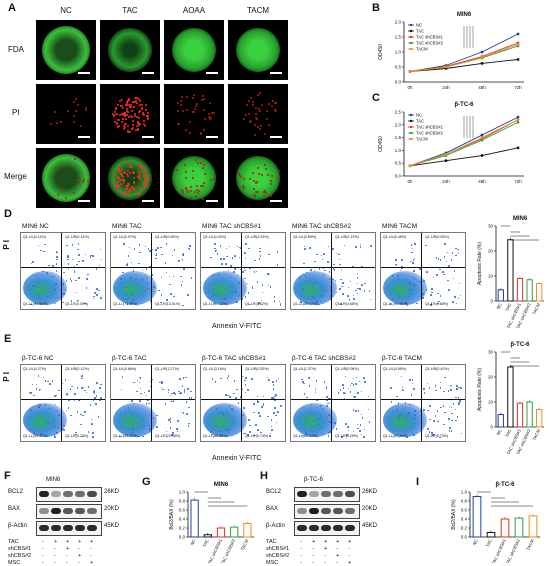 The height and width of the screenshot is (566, 550). Describe the element at coordinates (172, 514) in the screenshot. I see `y-axis-label: Bcl2/BAX (%)` at that location.